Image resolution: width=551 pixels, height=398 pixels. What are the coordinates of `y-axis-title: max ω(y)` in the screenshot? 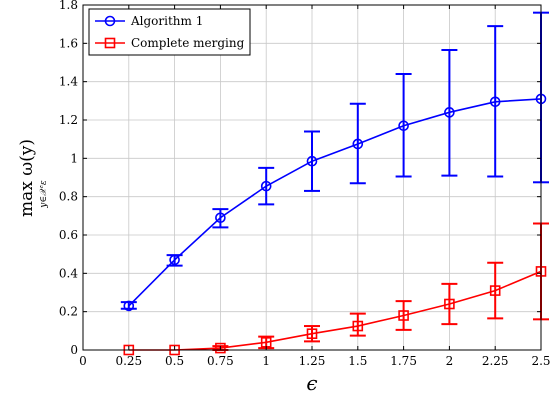 It's located at (27, 178).